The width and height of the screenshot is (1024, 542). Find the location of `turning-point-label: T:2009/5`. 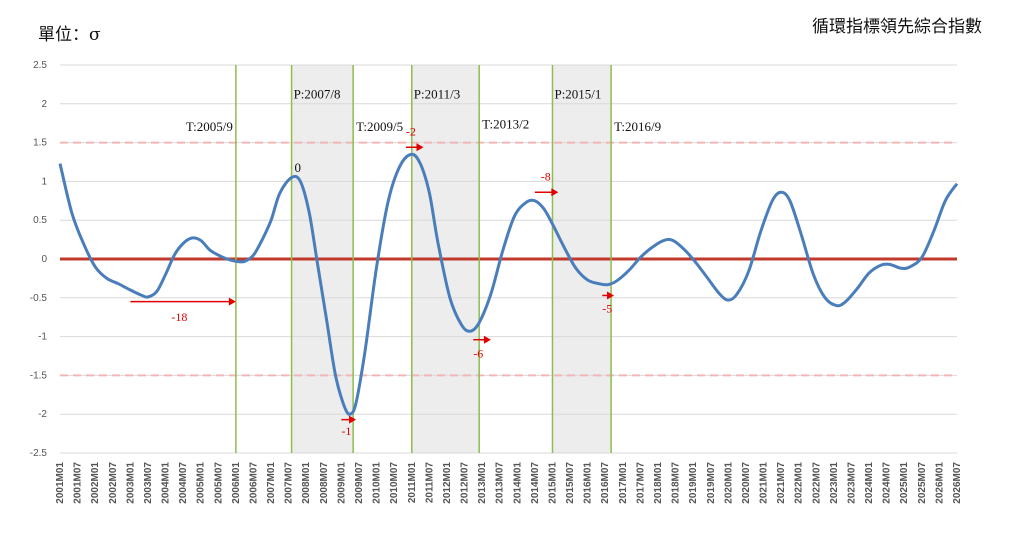

turning-point-label: T:2009/5 is located at coordinates (379, 126).